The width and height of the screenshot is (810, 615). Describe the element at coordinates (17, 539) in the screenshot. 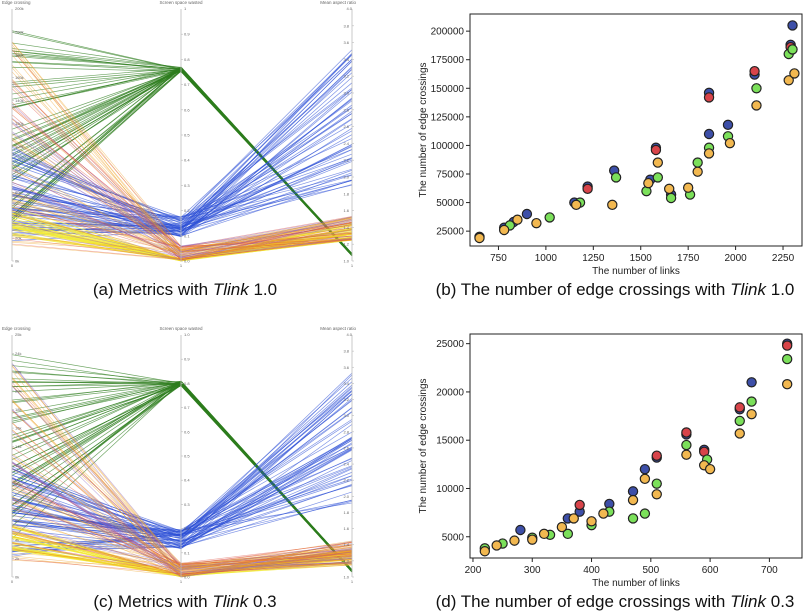

I see `axis-tick-label: 4k` at that location.